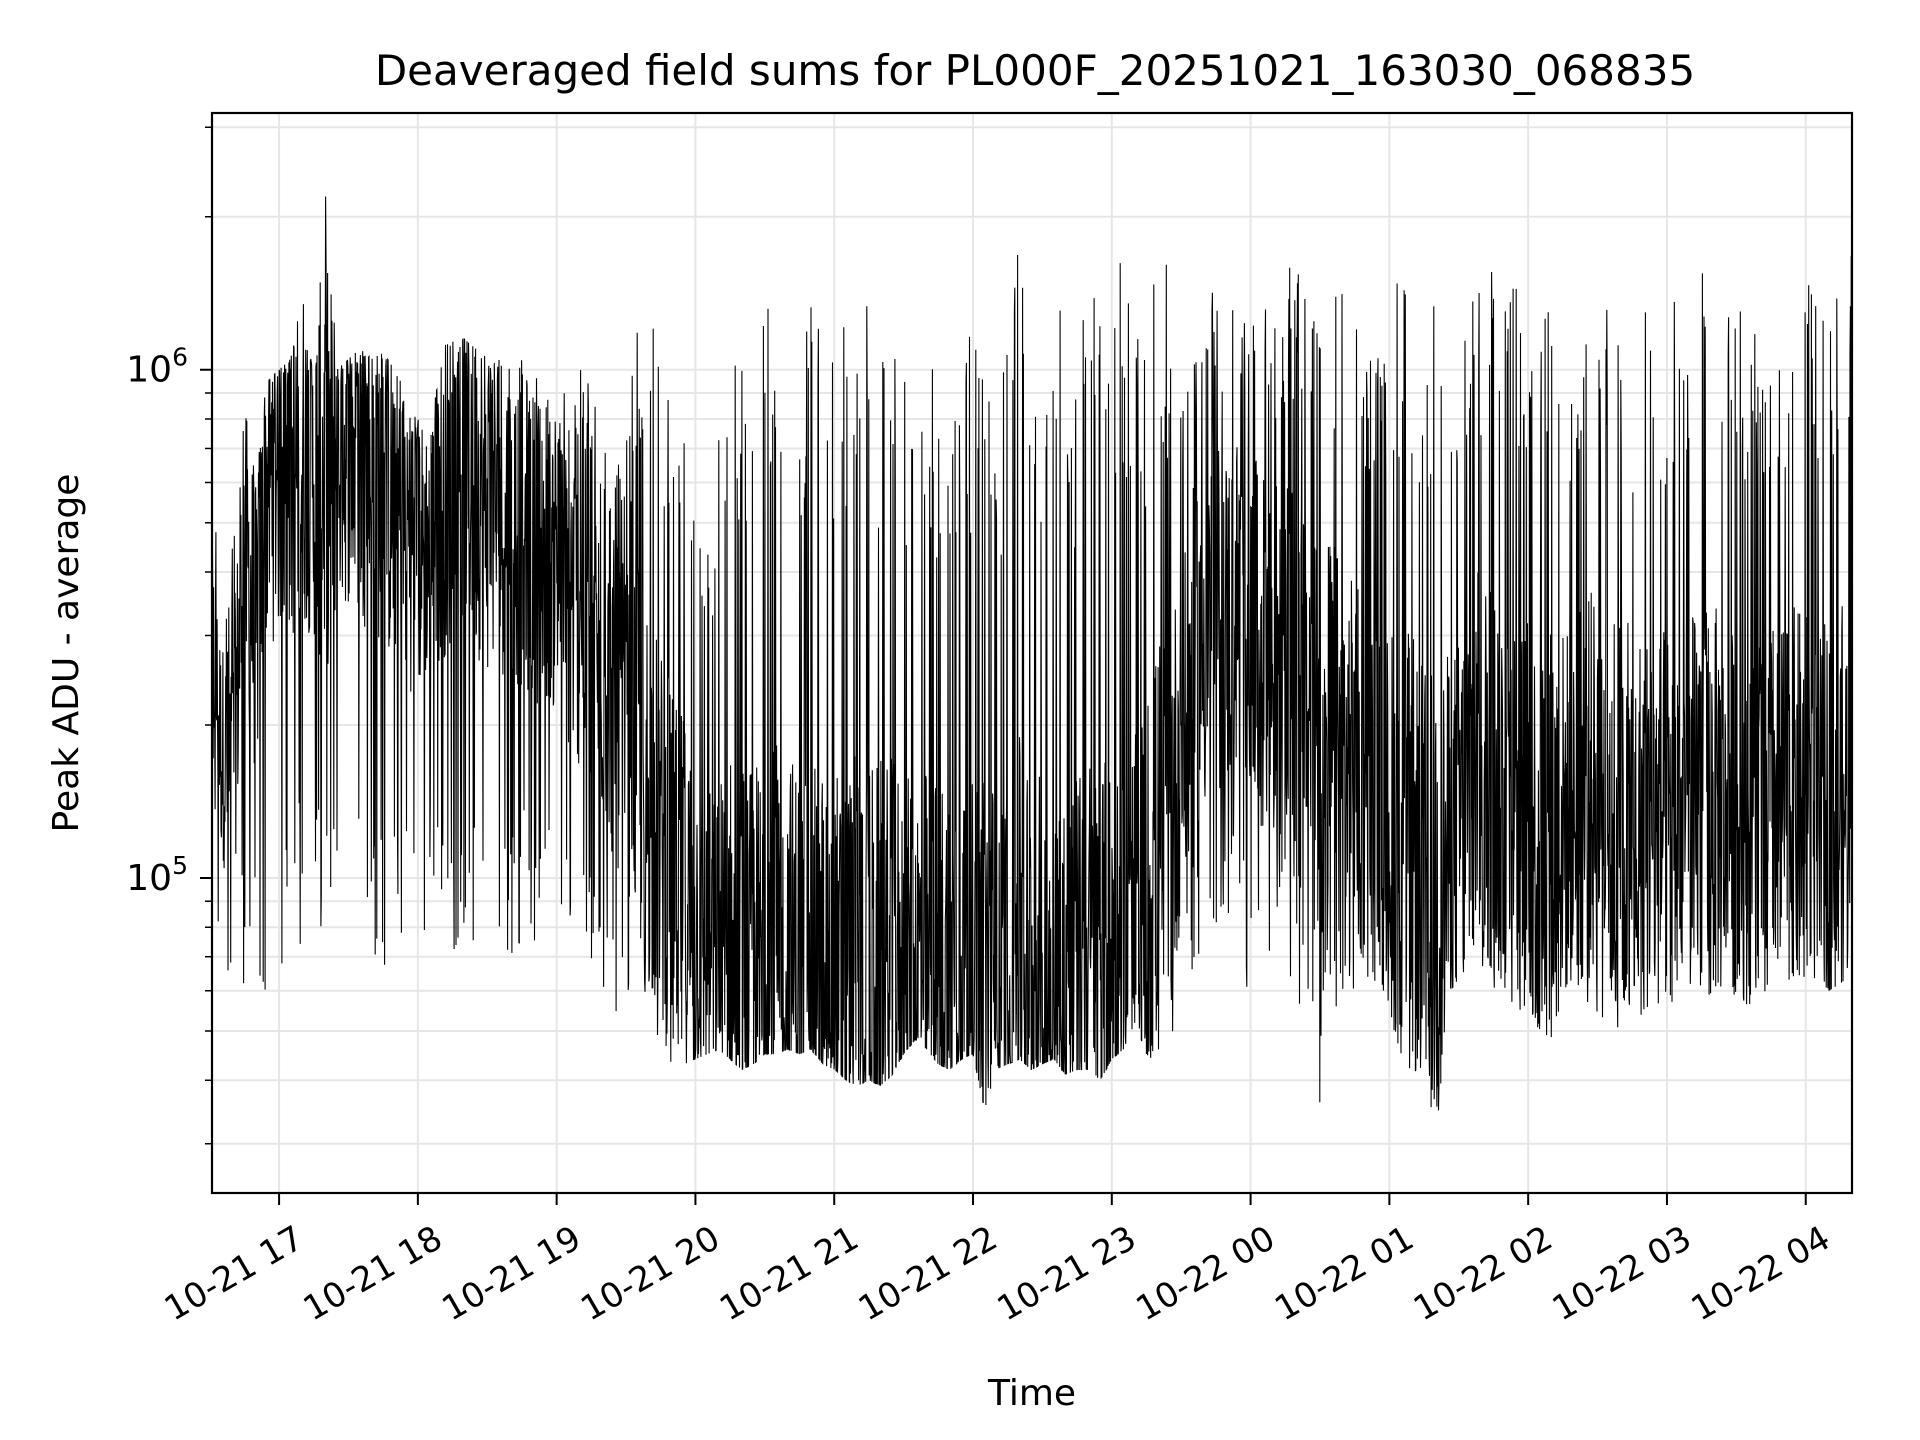 The image size is (1920, 1440). Describe the element at coordinates (180, 865) in the screenshot. I see `y-tick-exponent: 5` at that location.